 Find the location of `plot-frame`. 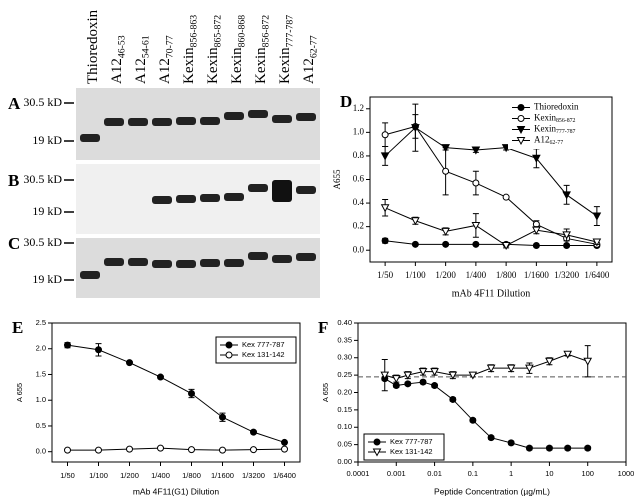

plot-frame is located at coordinates (176, 392).